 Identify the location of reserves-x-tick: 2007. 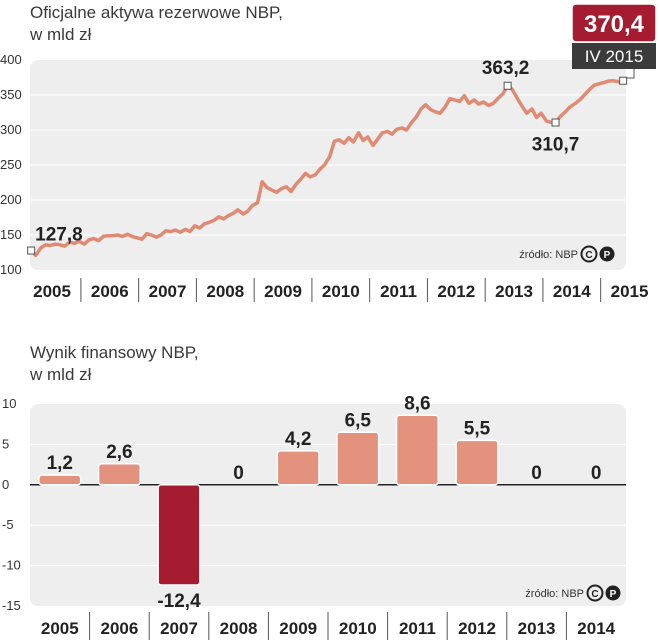
(168, 291).